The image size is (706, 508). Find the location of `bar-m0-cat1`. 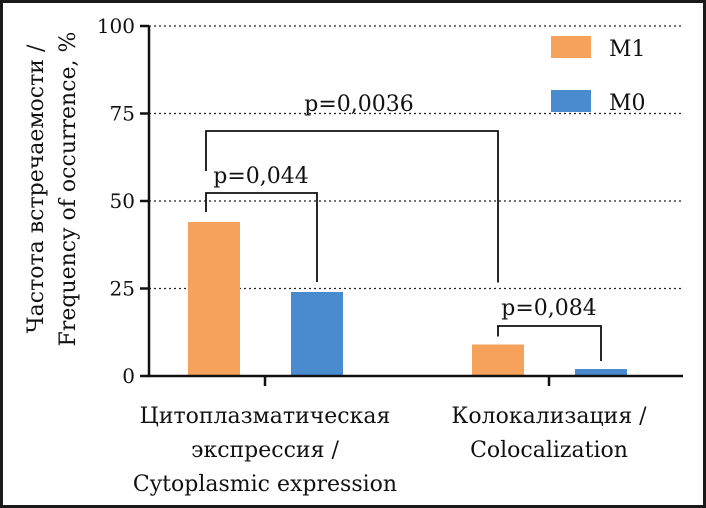

bar-m0-cat1 is located at coordinates (601, 372).